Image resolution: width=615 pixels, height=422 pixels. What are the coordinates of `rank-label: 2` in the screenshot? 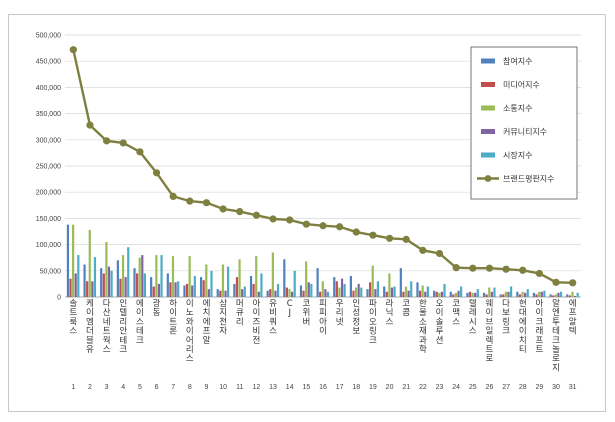 It's located at (90, 387).